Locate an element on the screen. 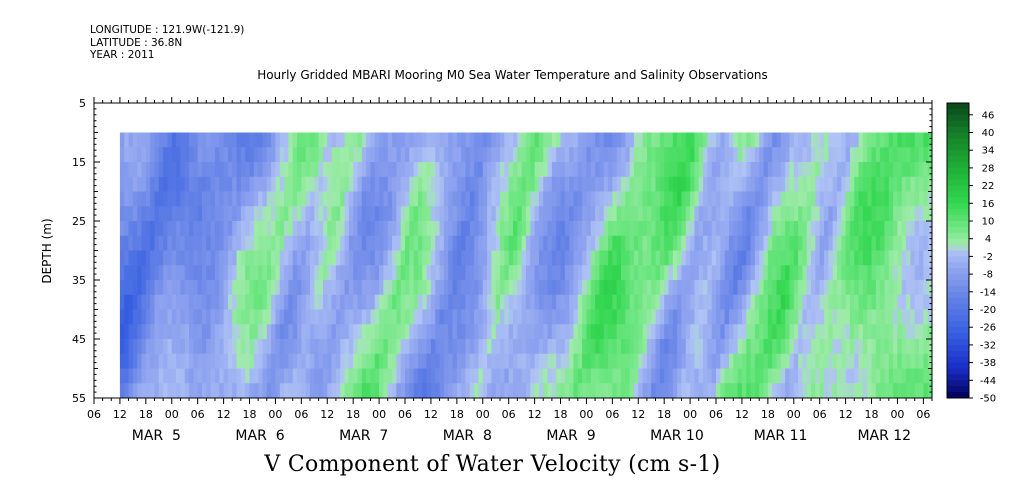 The width and height of the screenshot is (1009, 504). y-tick-label: 25 is located at coordinates (79, 221).